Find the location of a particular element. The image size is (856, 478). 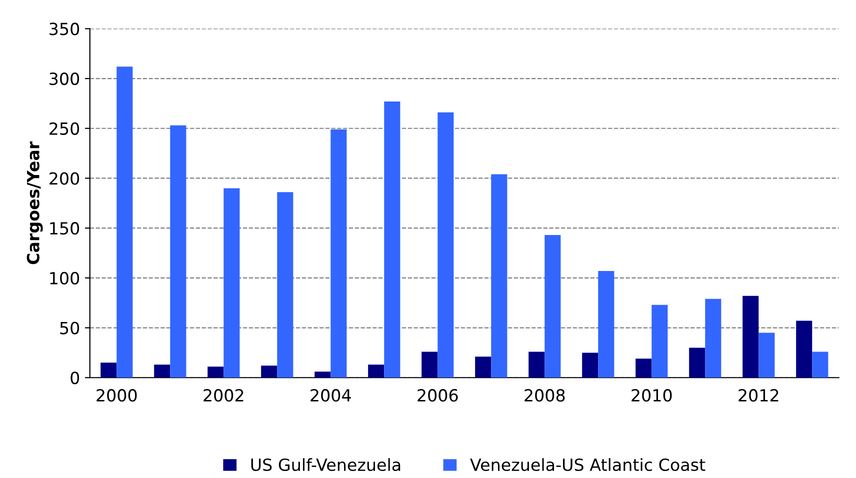

y-tick-label: 50 is located at coordinates (70, 328).